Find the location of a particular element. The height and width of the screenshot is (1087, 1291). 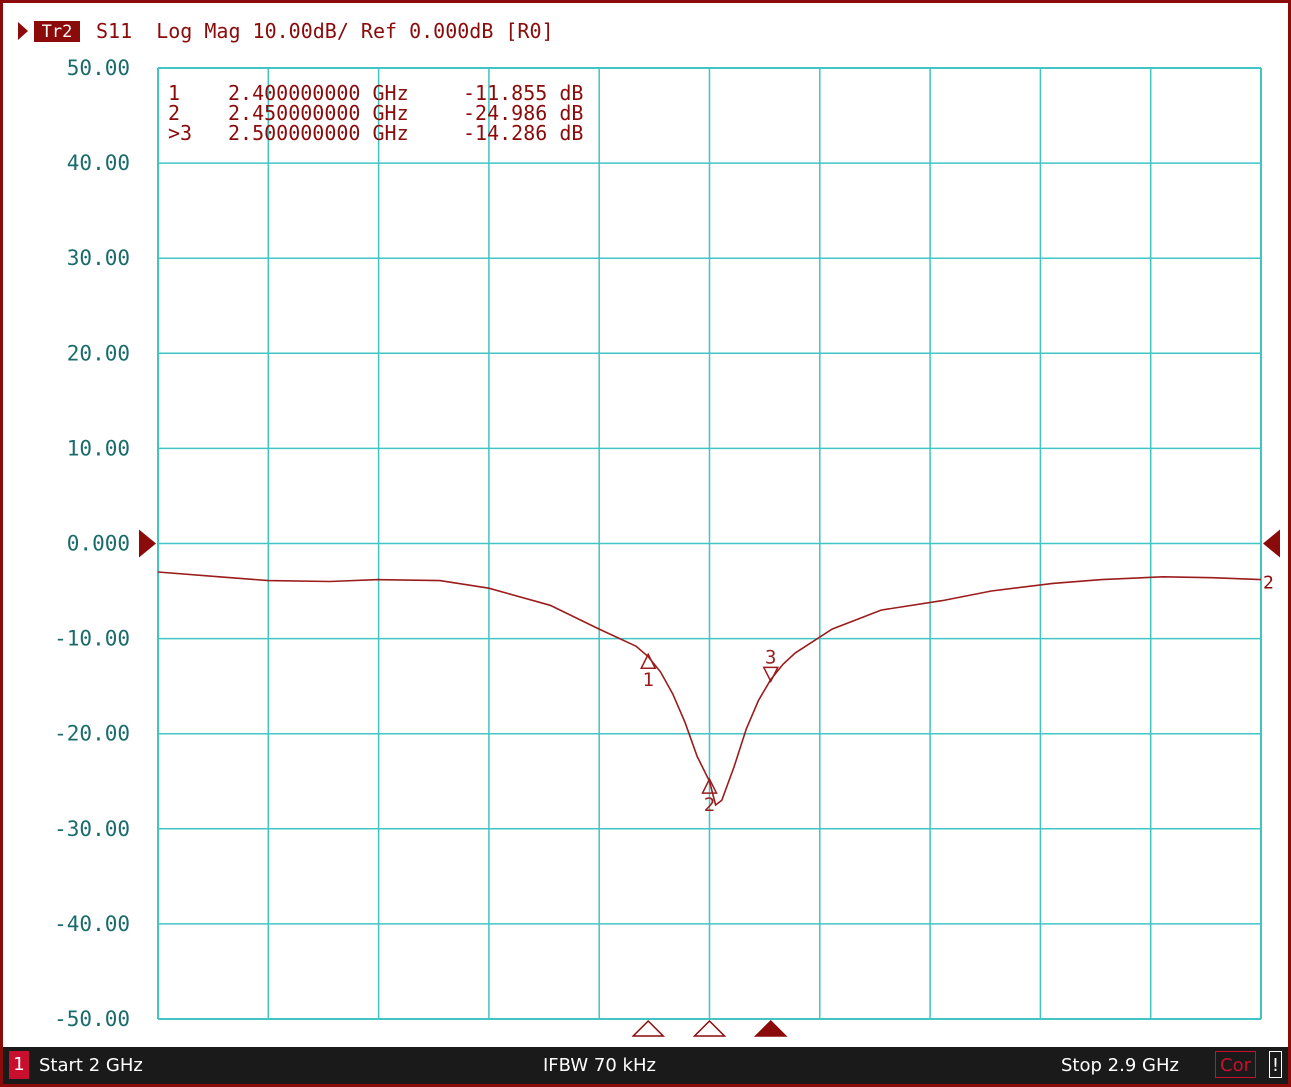

markers: 1 2 3 is located at coordinates (709, 731).